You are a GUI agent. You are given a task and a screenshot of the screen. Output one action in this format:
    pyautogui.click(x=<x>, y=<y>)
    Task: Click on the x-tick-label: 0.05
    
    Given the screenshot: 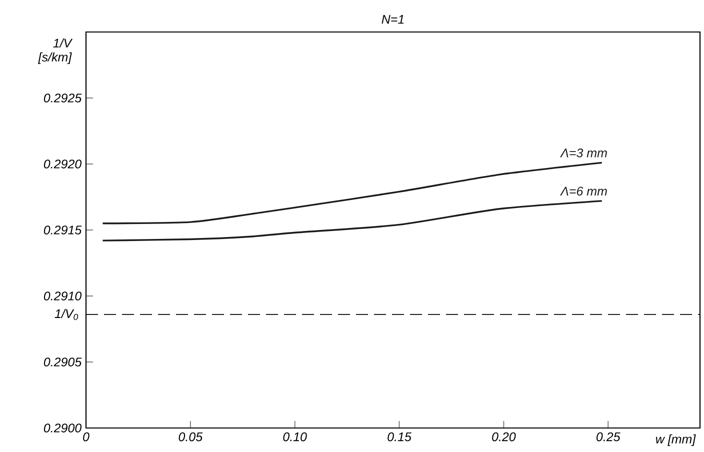 What is the action you would take?
    pyautogui.click(x=190, y=437)
    